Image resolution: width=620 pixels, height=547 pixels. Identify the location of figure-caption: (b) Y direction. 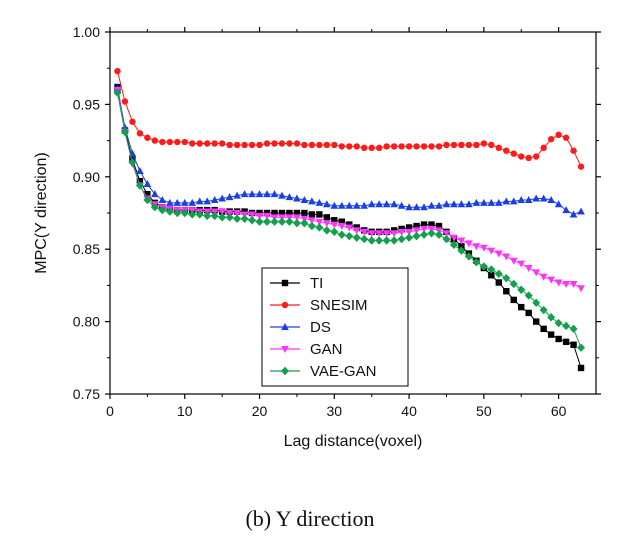
(310, 518).